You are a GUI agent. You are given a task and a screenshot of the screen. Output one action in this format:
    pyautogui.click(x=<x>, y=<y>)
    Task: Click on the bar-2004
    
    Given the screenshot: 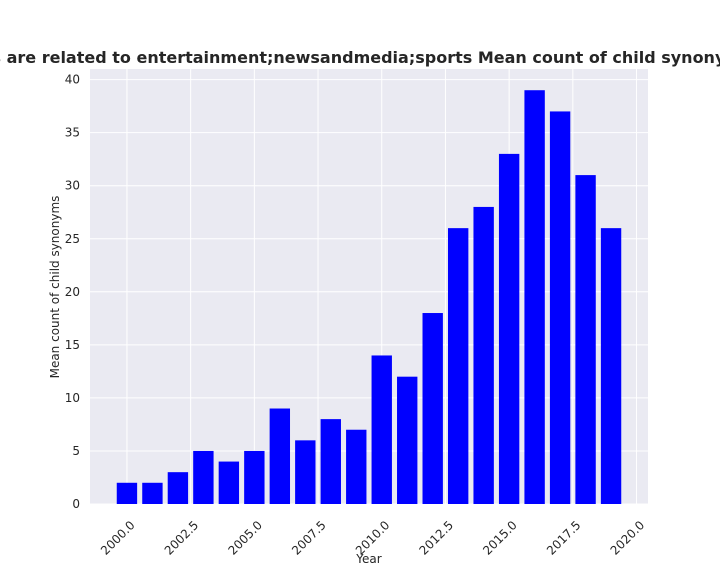 What is the action you would take?
    pyautogui.click(x=229, y=482)
    